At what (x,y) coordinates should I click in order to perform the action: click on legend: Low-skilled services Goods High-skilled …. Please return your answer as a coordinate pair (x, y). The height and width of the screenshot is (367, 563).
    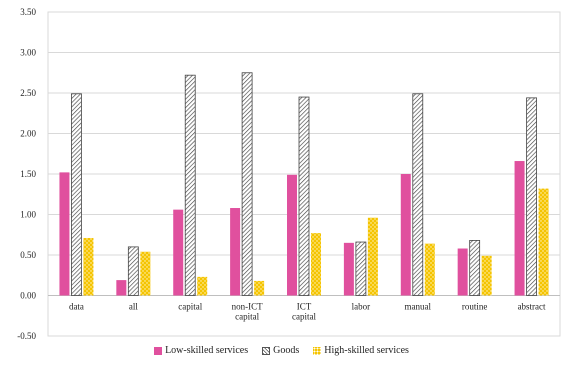
    Looking at the image, I should click on (281, 350).